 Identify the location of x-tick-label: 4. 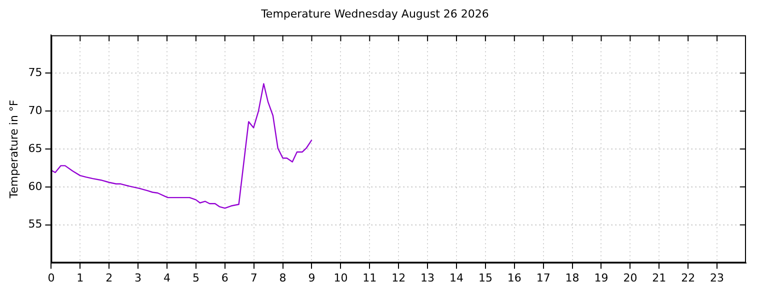
(167, 277).